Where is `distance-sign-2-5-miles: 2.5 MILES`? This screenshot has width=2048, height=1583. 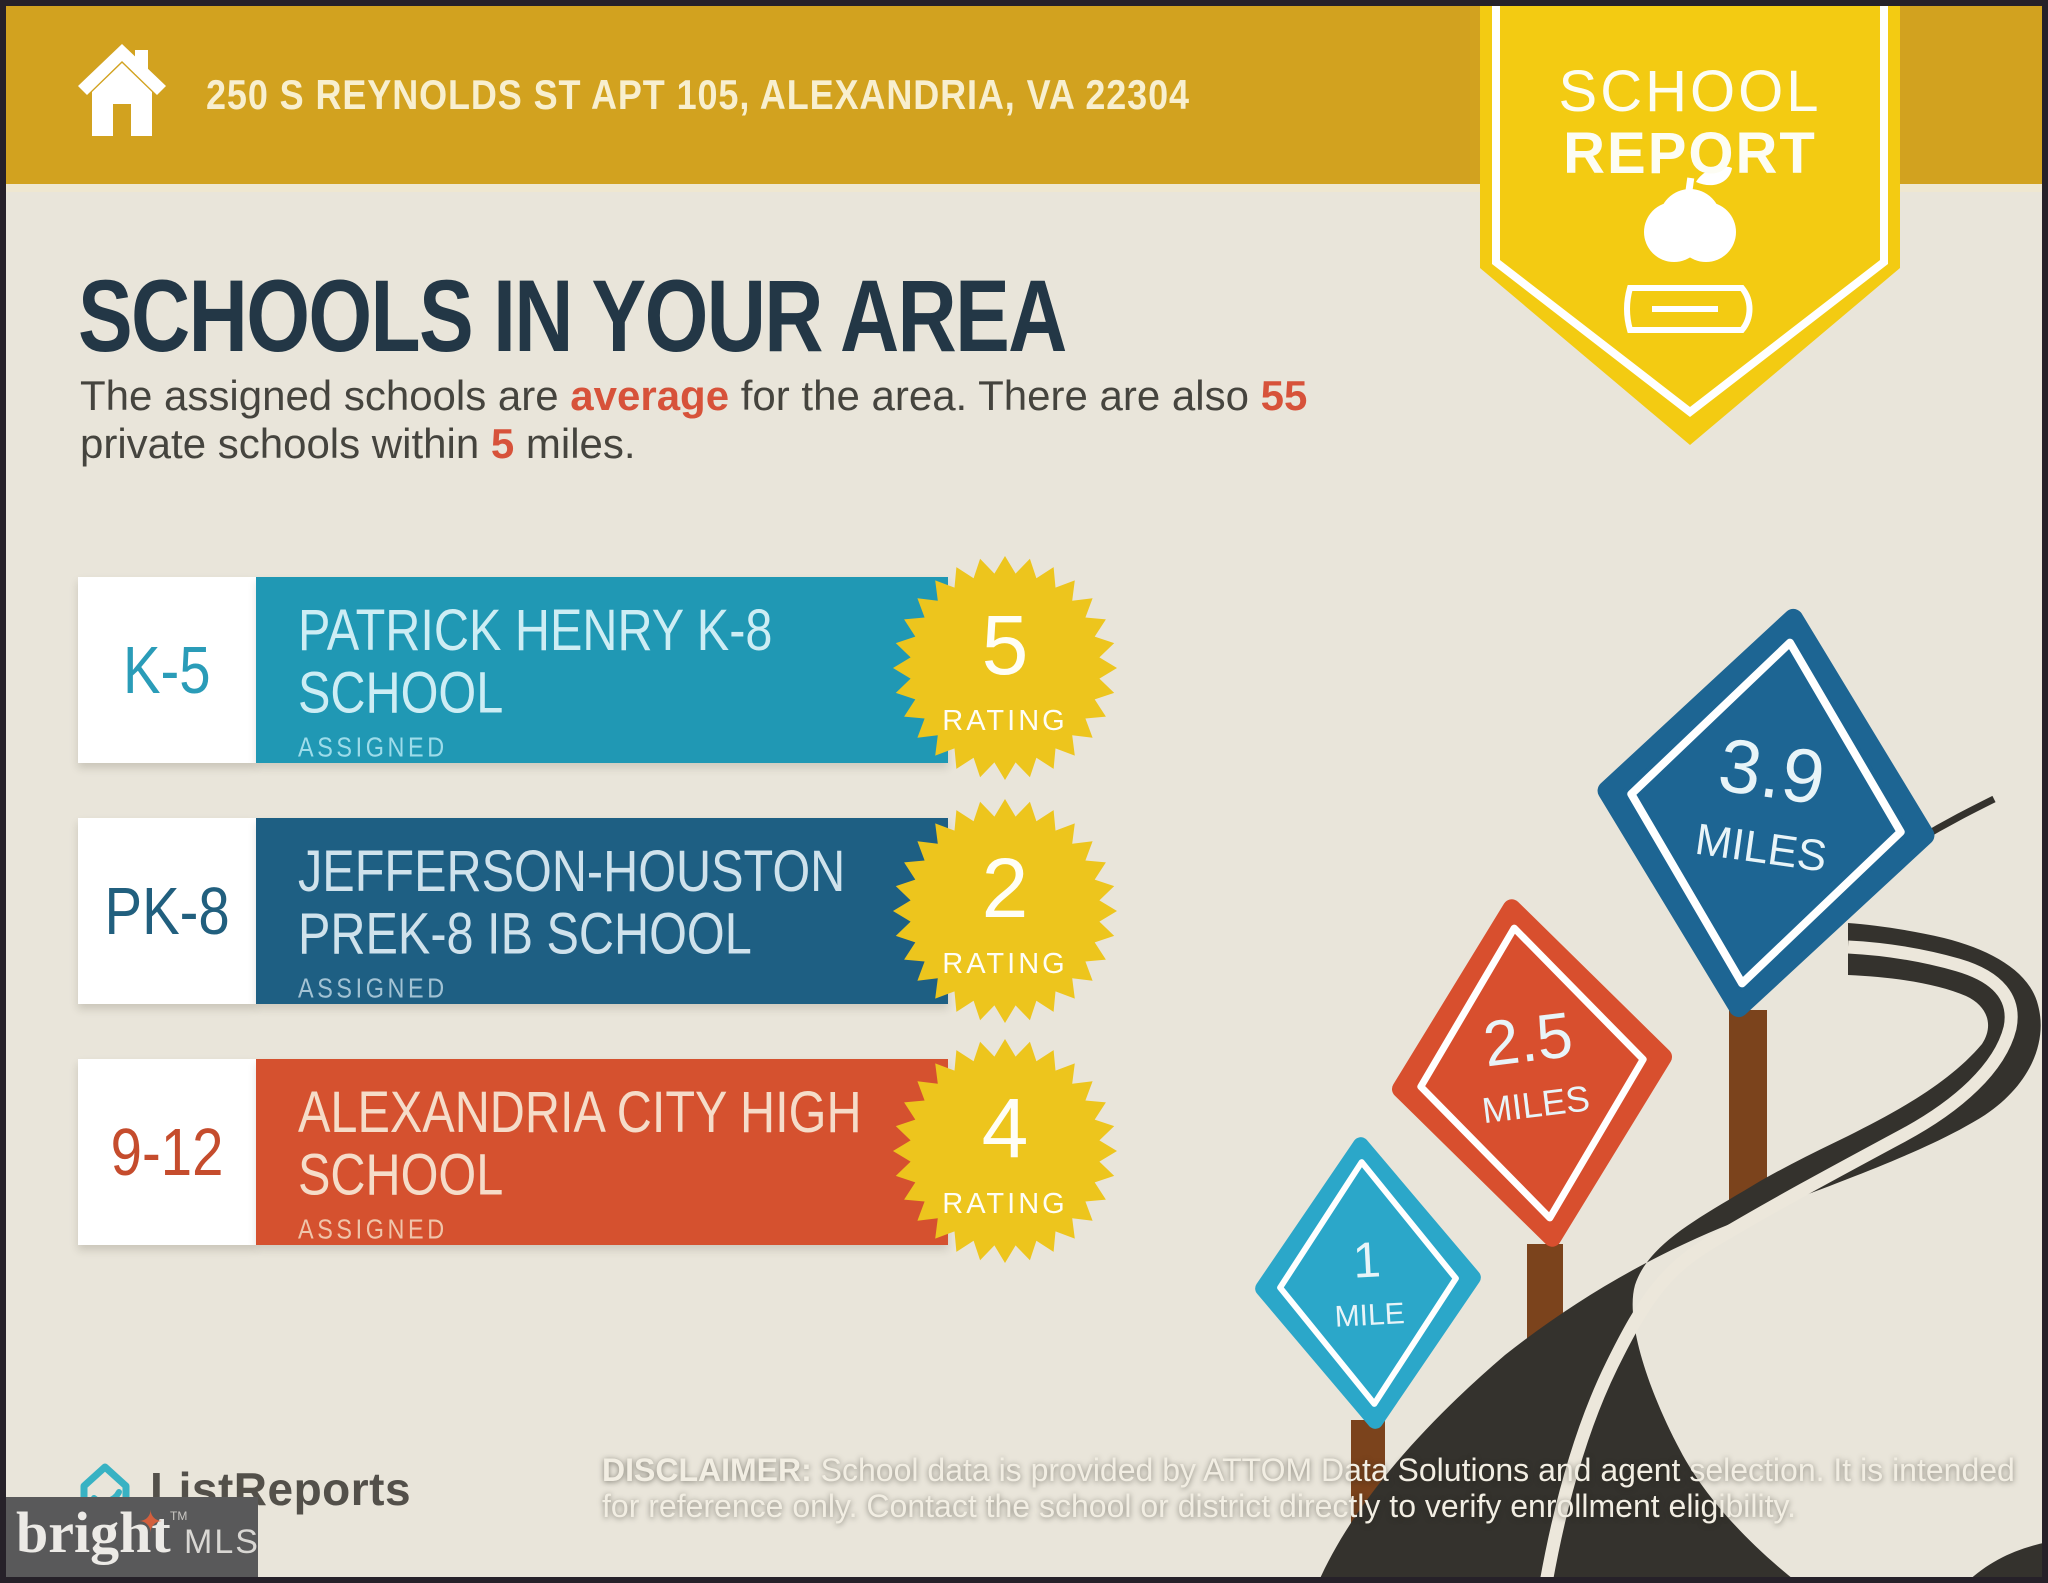
distance-sign-2-5-miles: 2.5 MILES is located at coordinates (1532, 1073).